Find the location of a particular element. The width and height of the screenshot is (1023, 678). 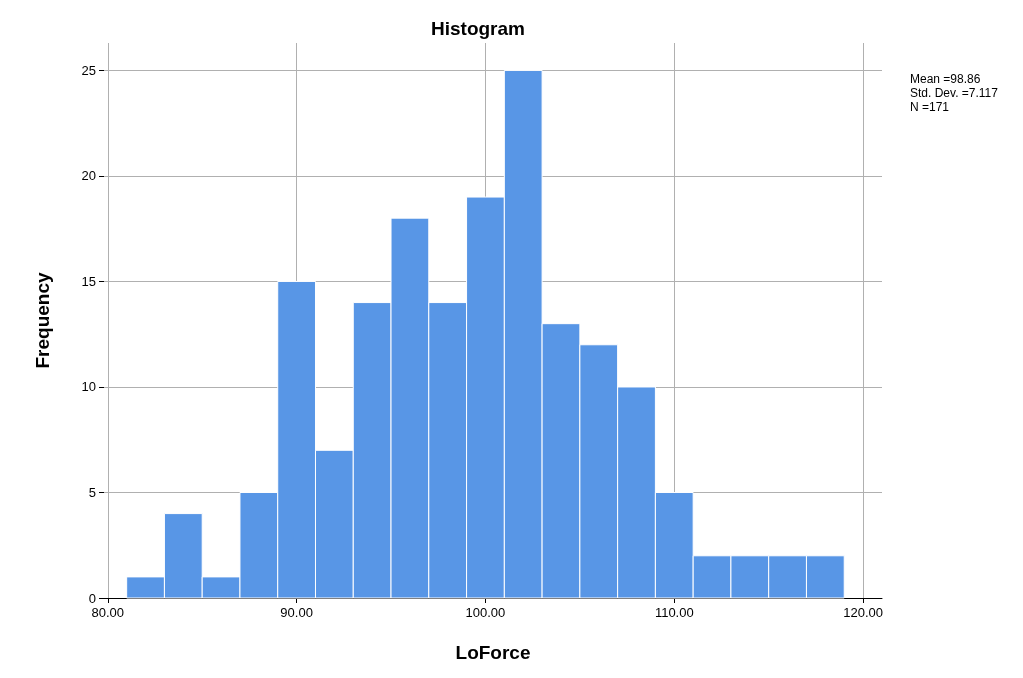

y-tick-label: 0 is located at coordinates (92, 598).